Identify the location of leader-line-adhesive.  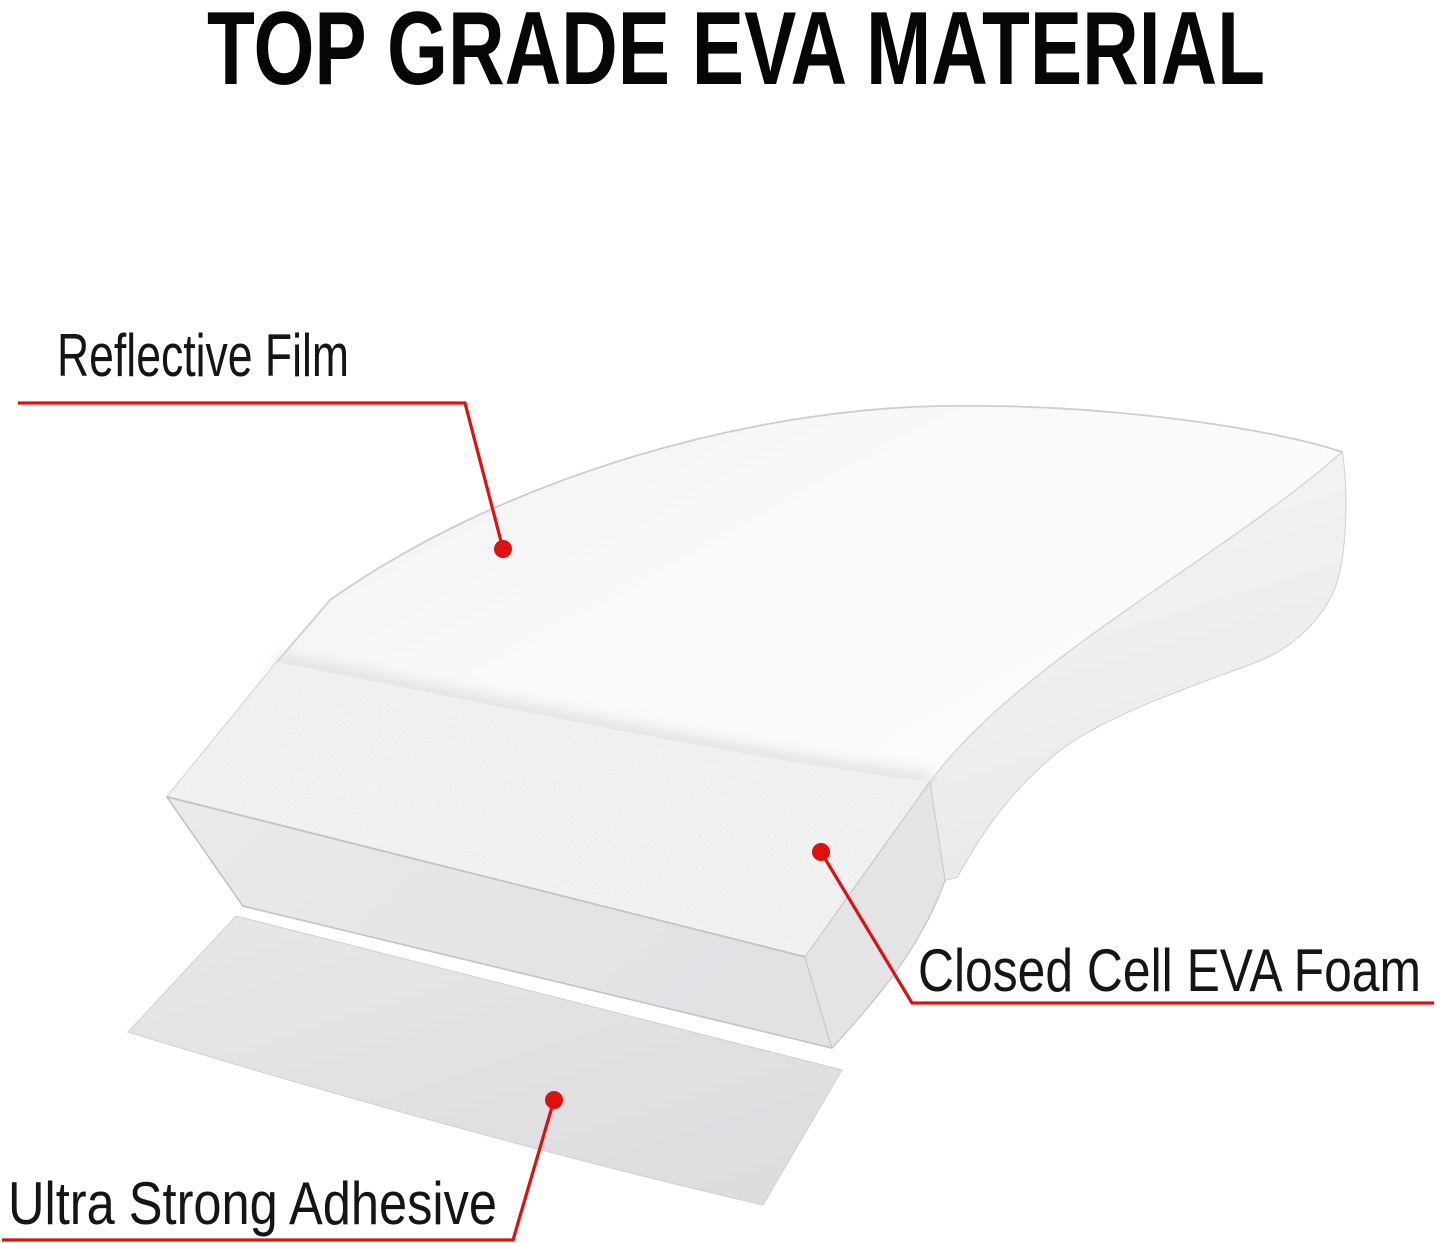
(279, 1170).